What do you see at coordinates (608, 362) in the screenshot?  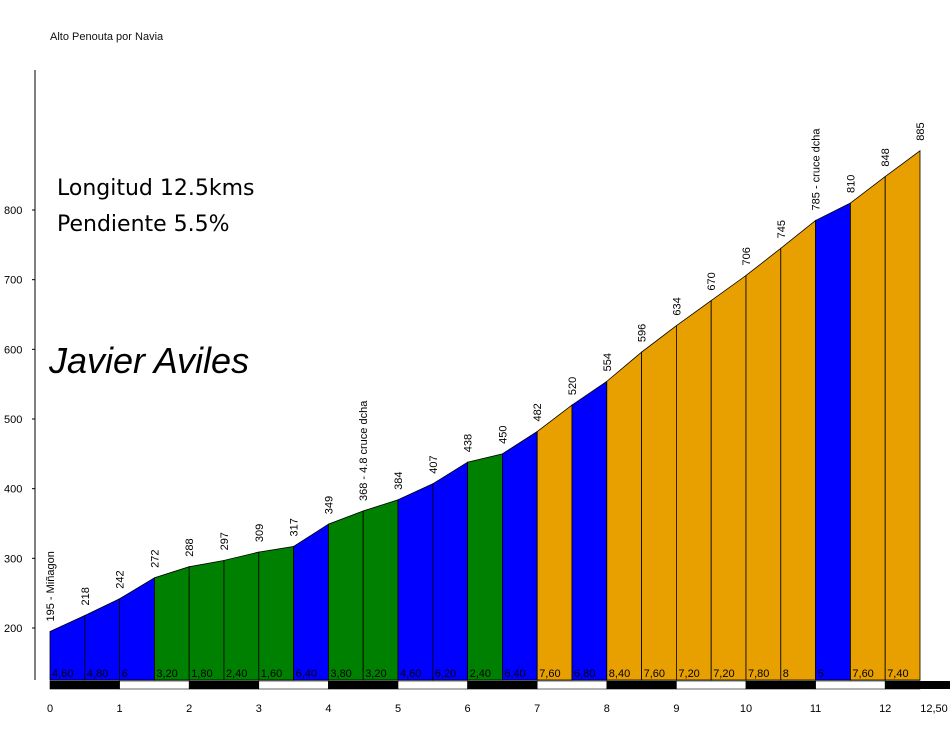 I see `altitude-label-16: 554` at bounding box center [608, 362].